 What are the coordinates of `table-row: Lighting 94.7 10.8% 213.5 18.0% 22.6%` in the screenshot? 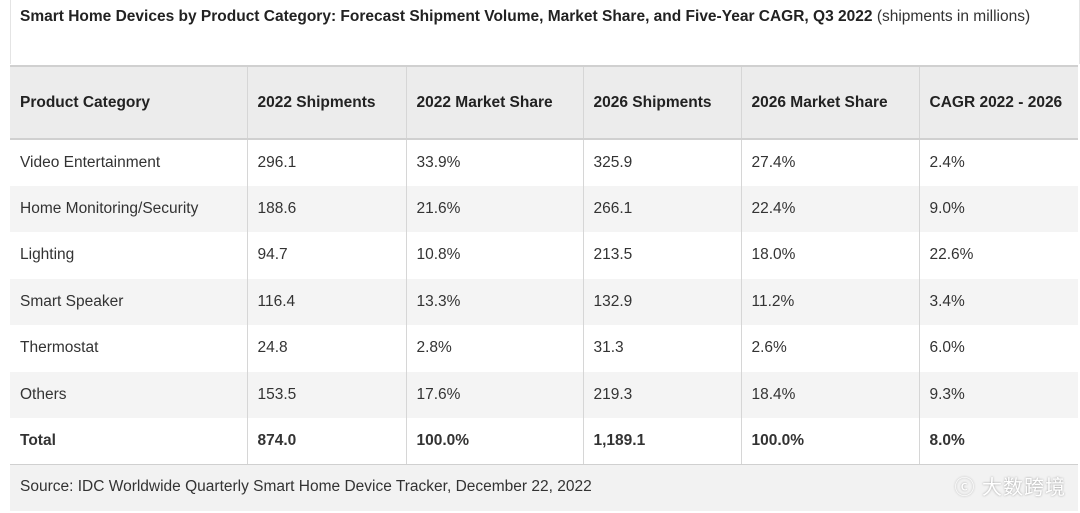 It's located at (544, 255).